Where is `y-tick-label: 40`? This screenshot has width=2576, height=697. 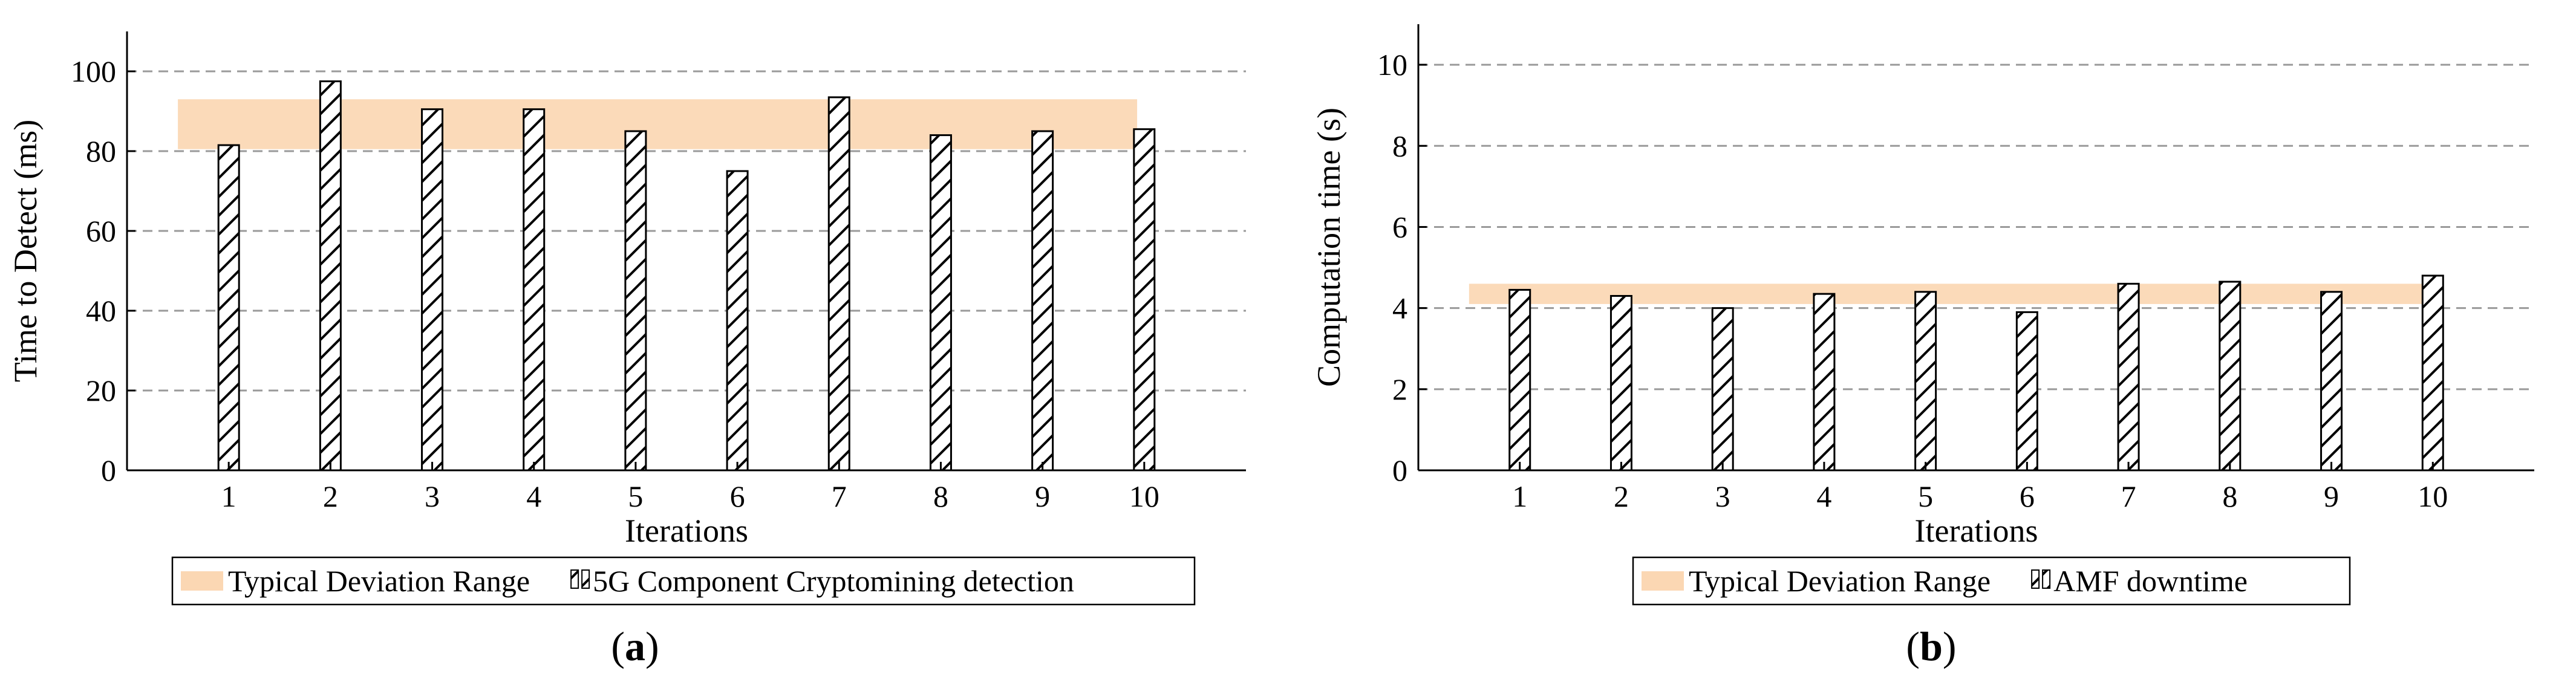
y-tick-label: 40 is located at coordinates (101, 311).